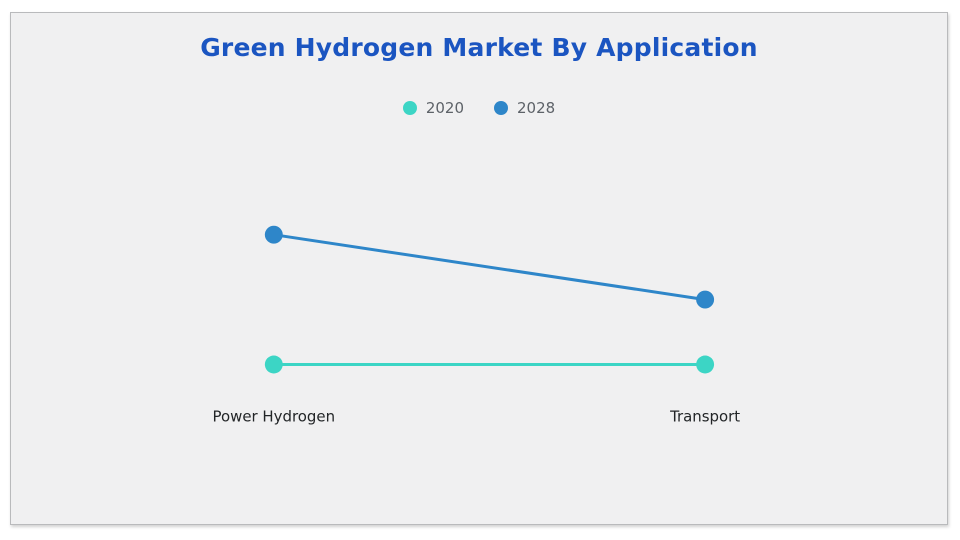 The image size is (960, 540). What do you see at coordinates (479, 47) in the screenshot?
I see `chart-title: Green Hydrogen Market By Application` at bounding box center [479, 47].